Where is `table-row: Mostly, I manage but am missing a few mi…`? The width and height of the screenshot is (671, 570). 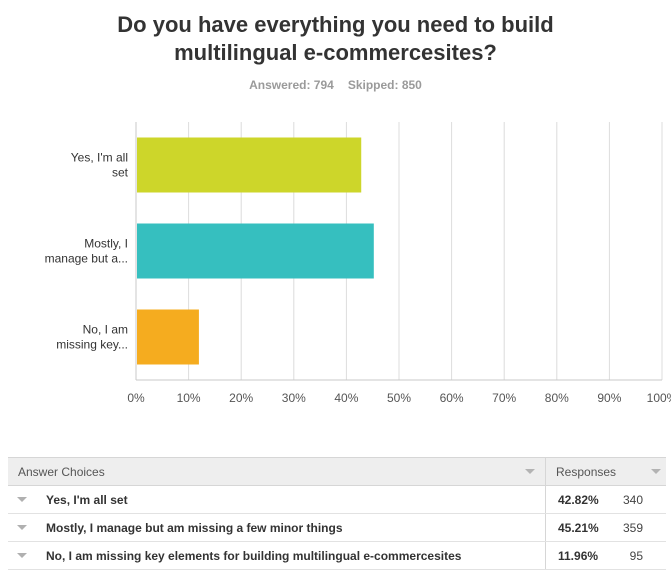 table-row: Mostly, I manage but am missing a few mi… is located at coordinates (337, 528).